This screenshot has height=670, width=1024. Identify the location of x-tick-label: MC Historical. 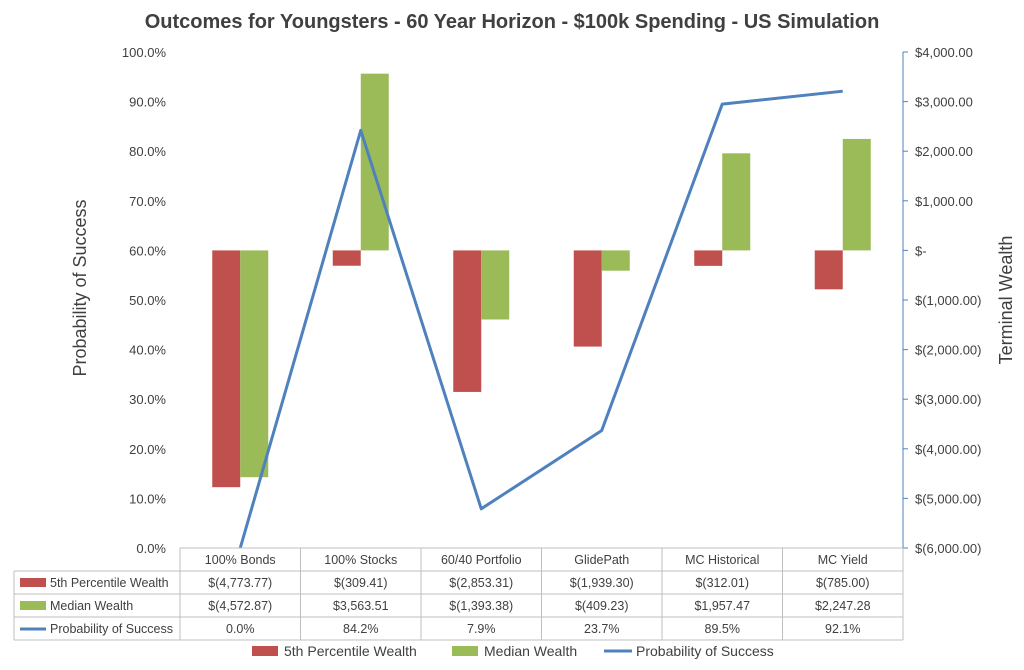
(722, 560).